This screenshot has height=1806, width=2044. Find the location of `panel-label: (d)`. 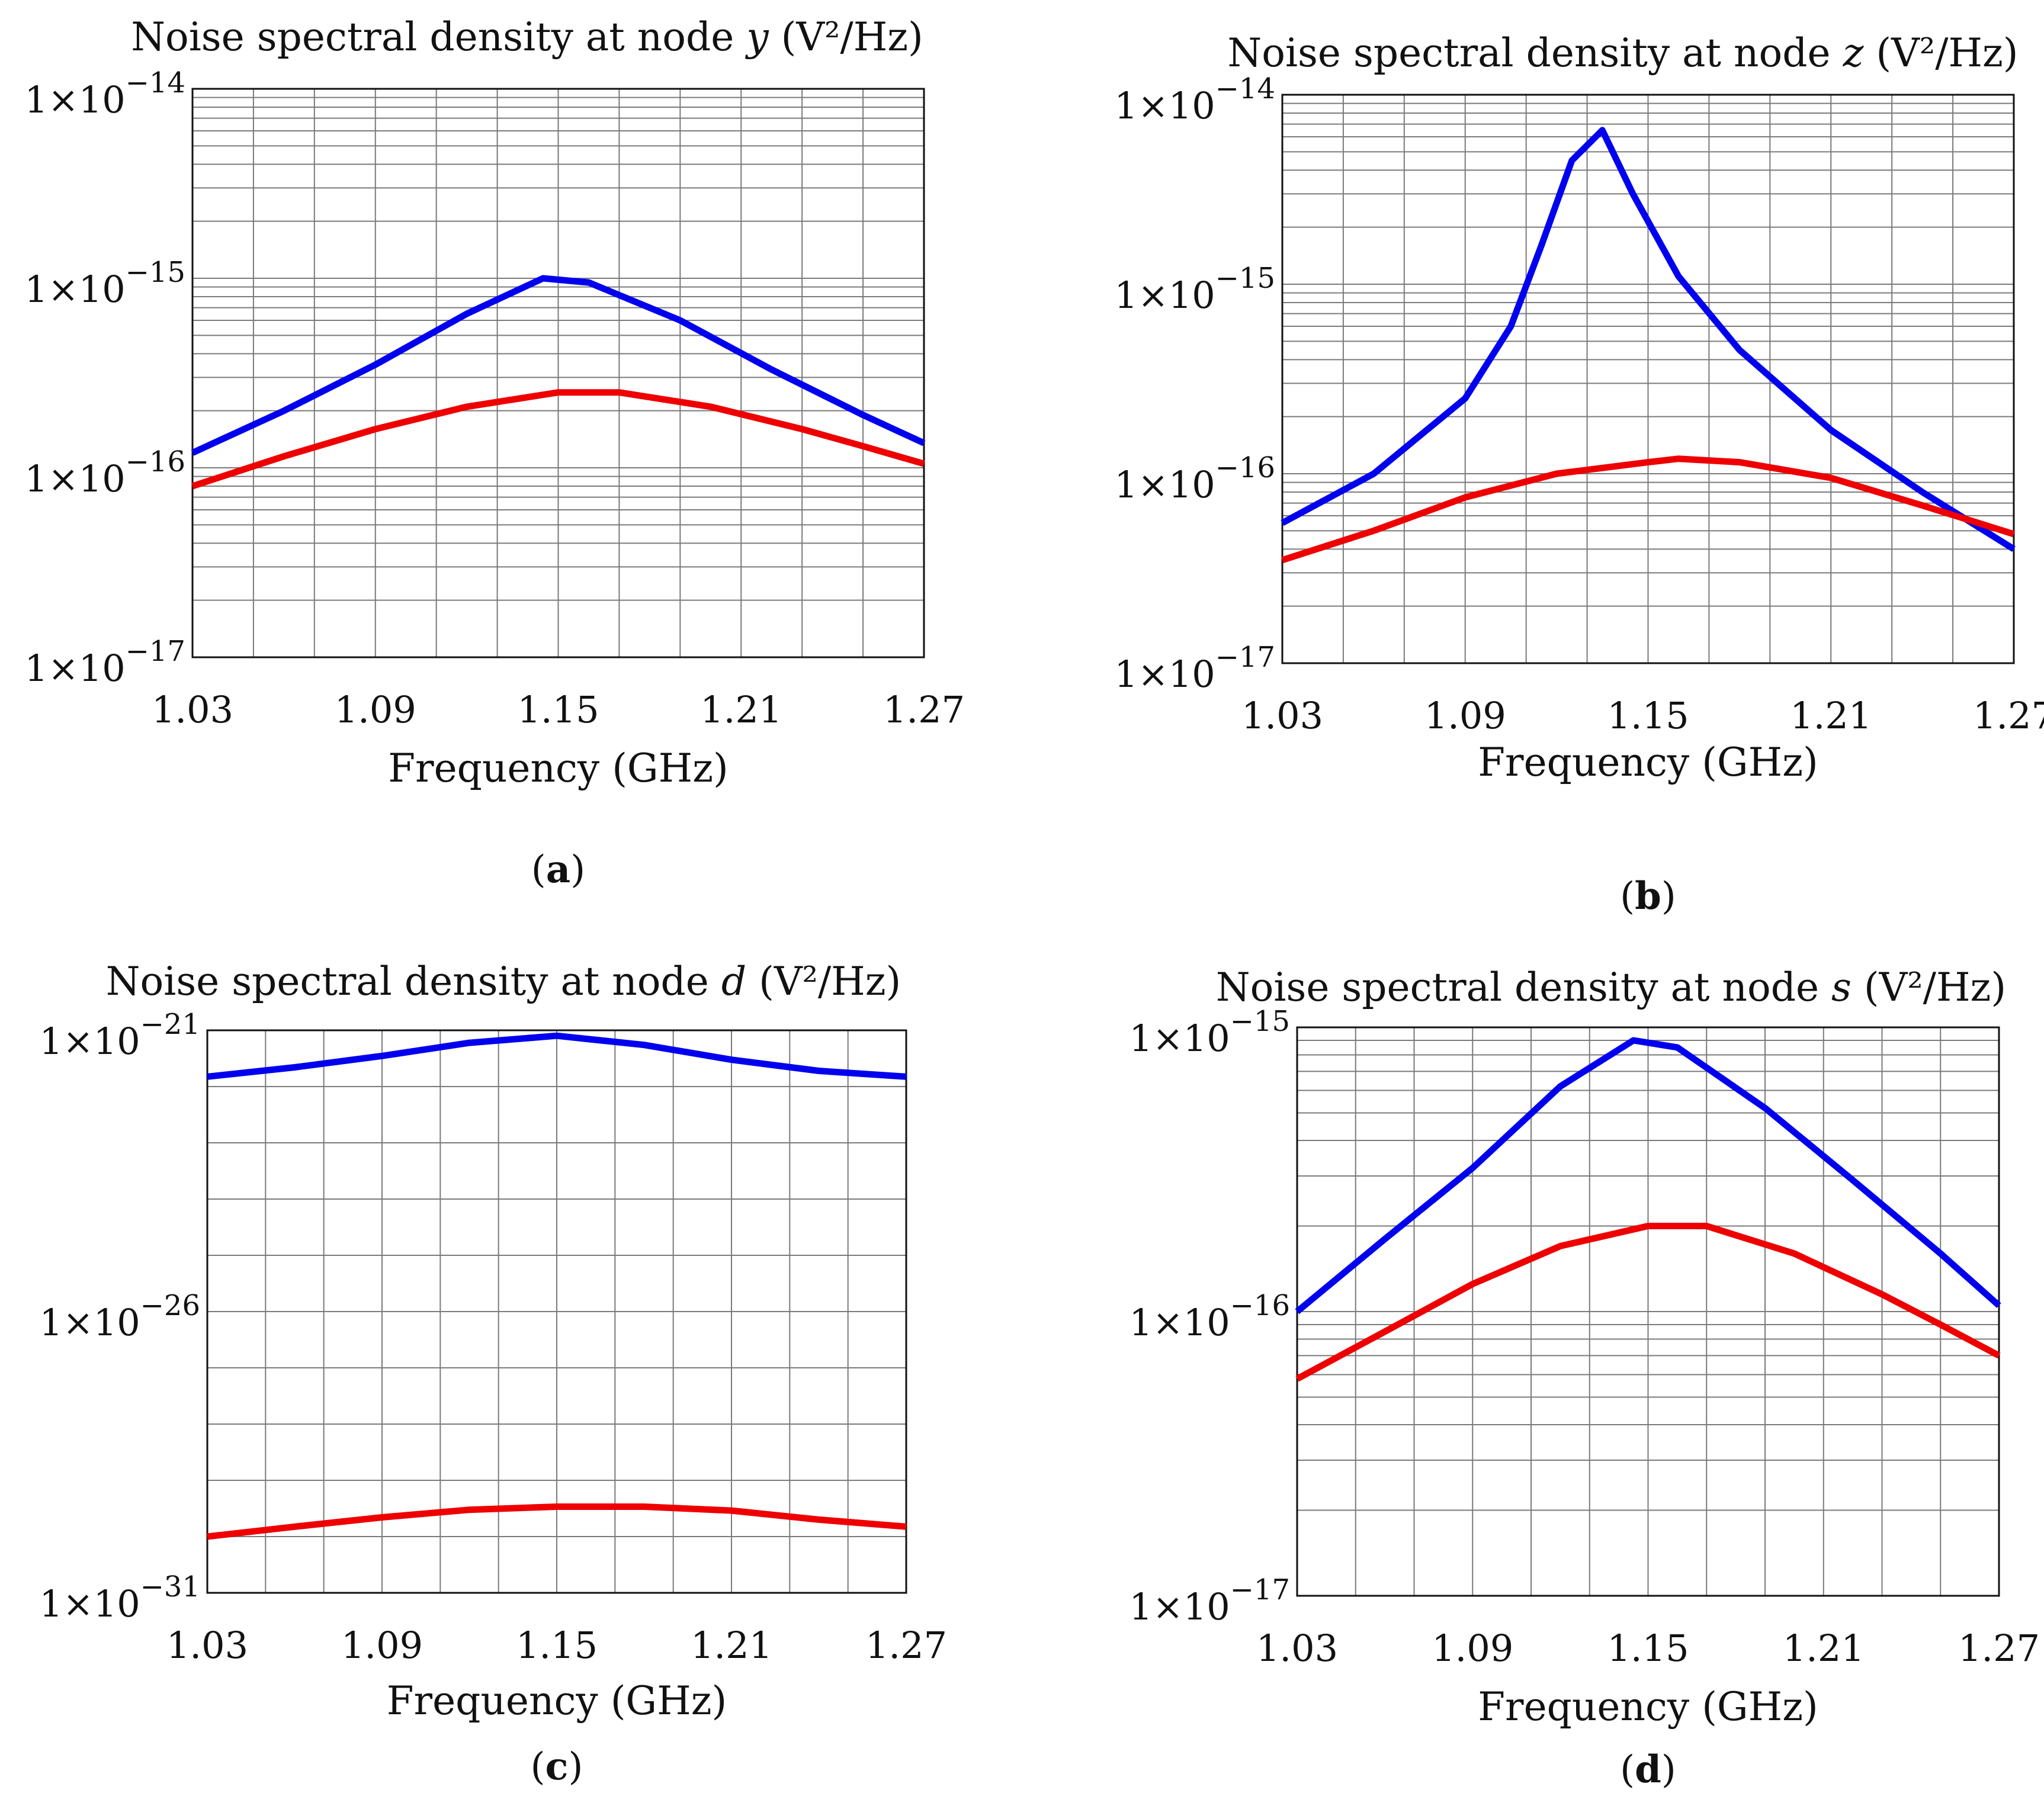

panel-label: (d) is located at coordinates (1648, 1769).